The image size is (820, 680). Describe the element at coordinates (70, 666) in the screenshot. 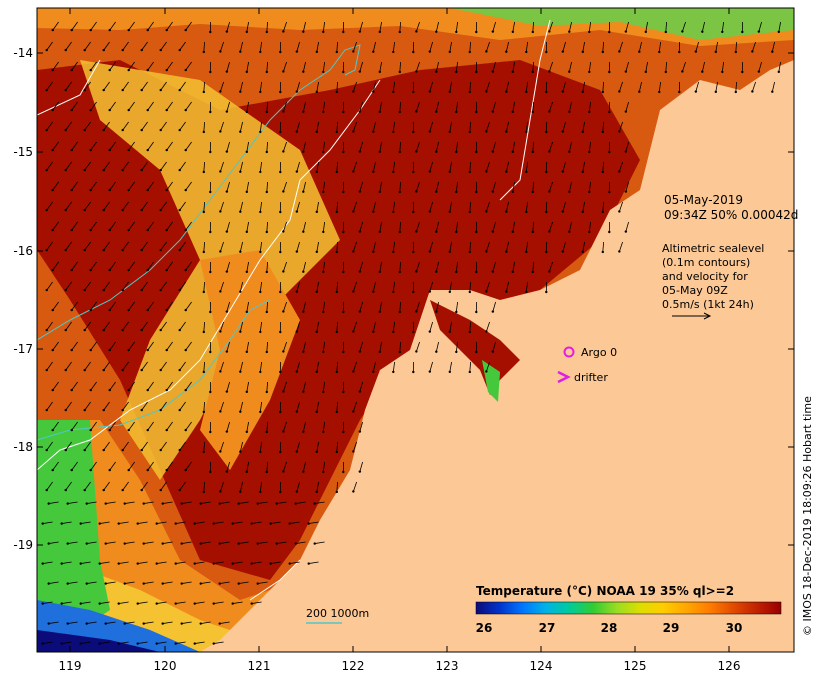

I see `x-tick-label: 119` at that location.